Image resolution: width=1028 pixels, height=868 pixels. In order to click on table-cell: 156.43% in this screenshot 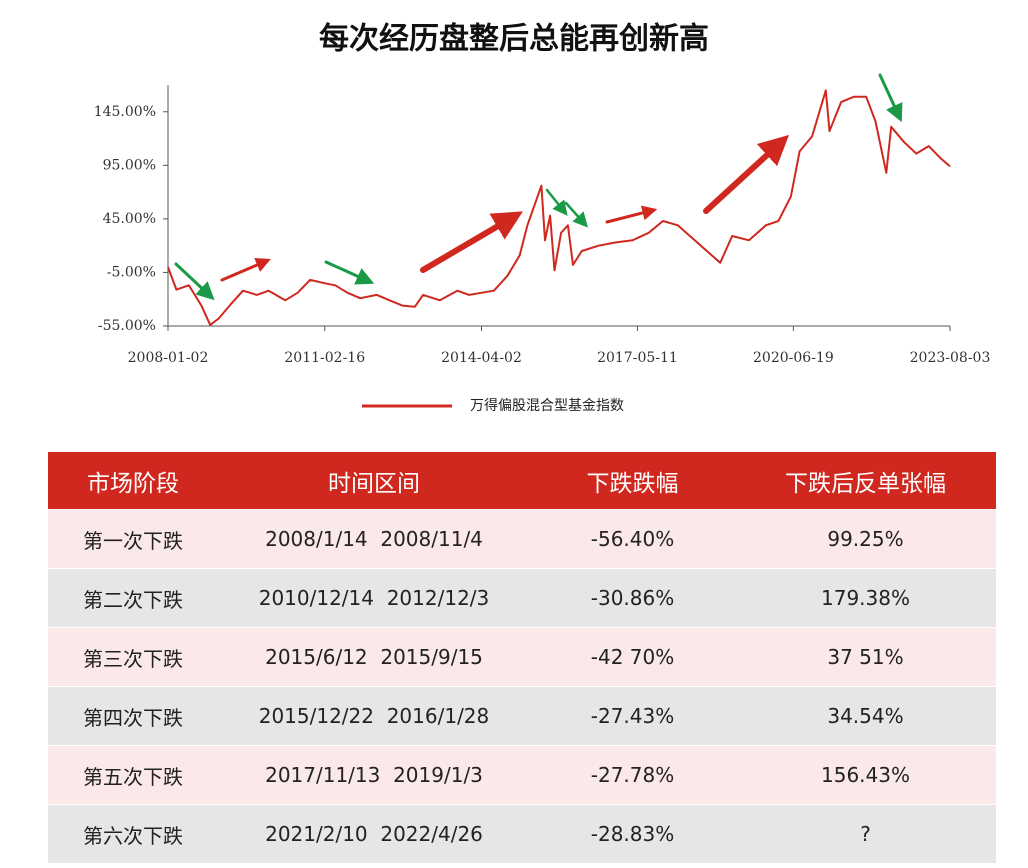, I will do `click(865, 775)`.